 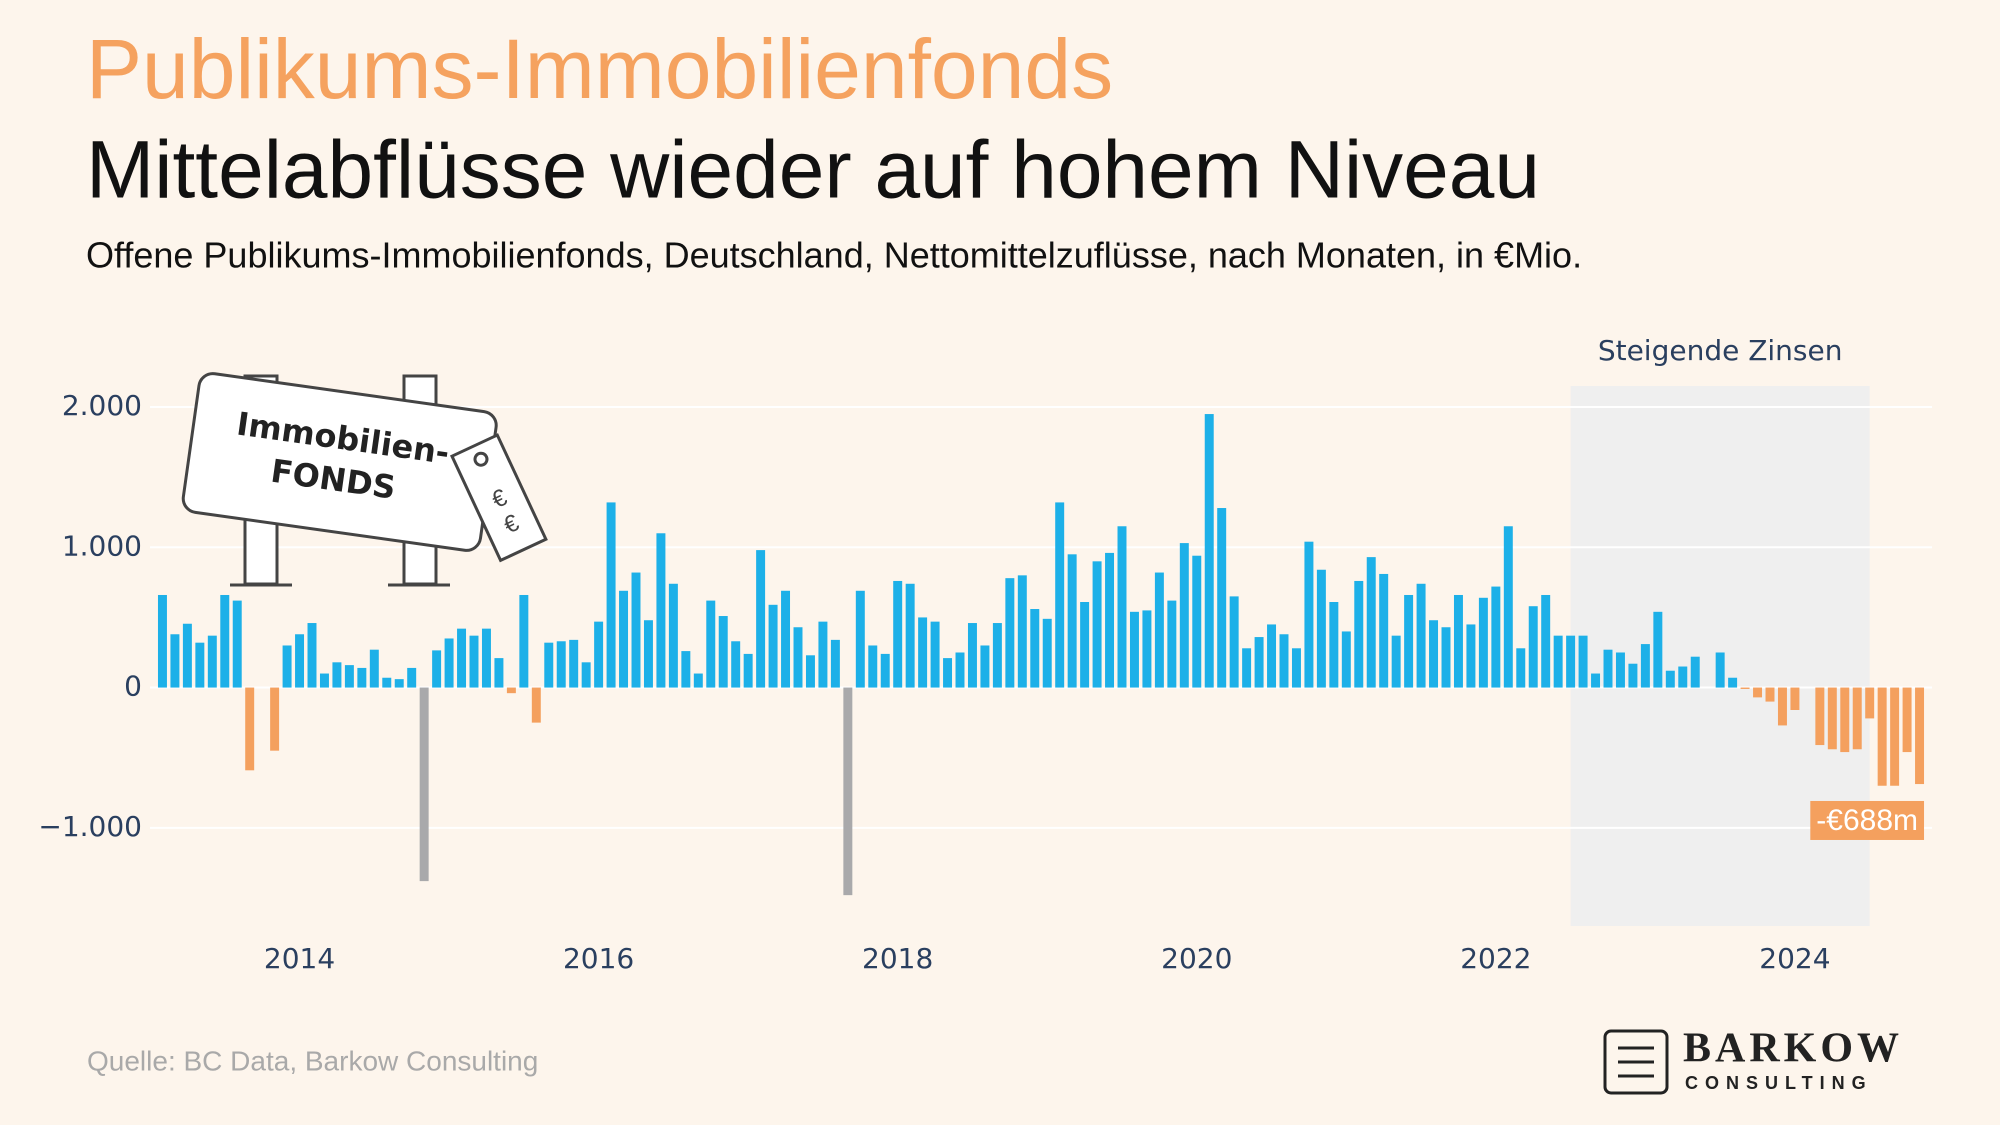 What do you see at coordinates (599, 69) in the screenshot?
I see `chart-title: Publikums-Immobilienfonds` at bounding box center [599, 69].